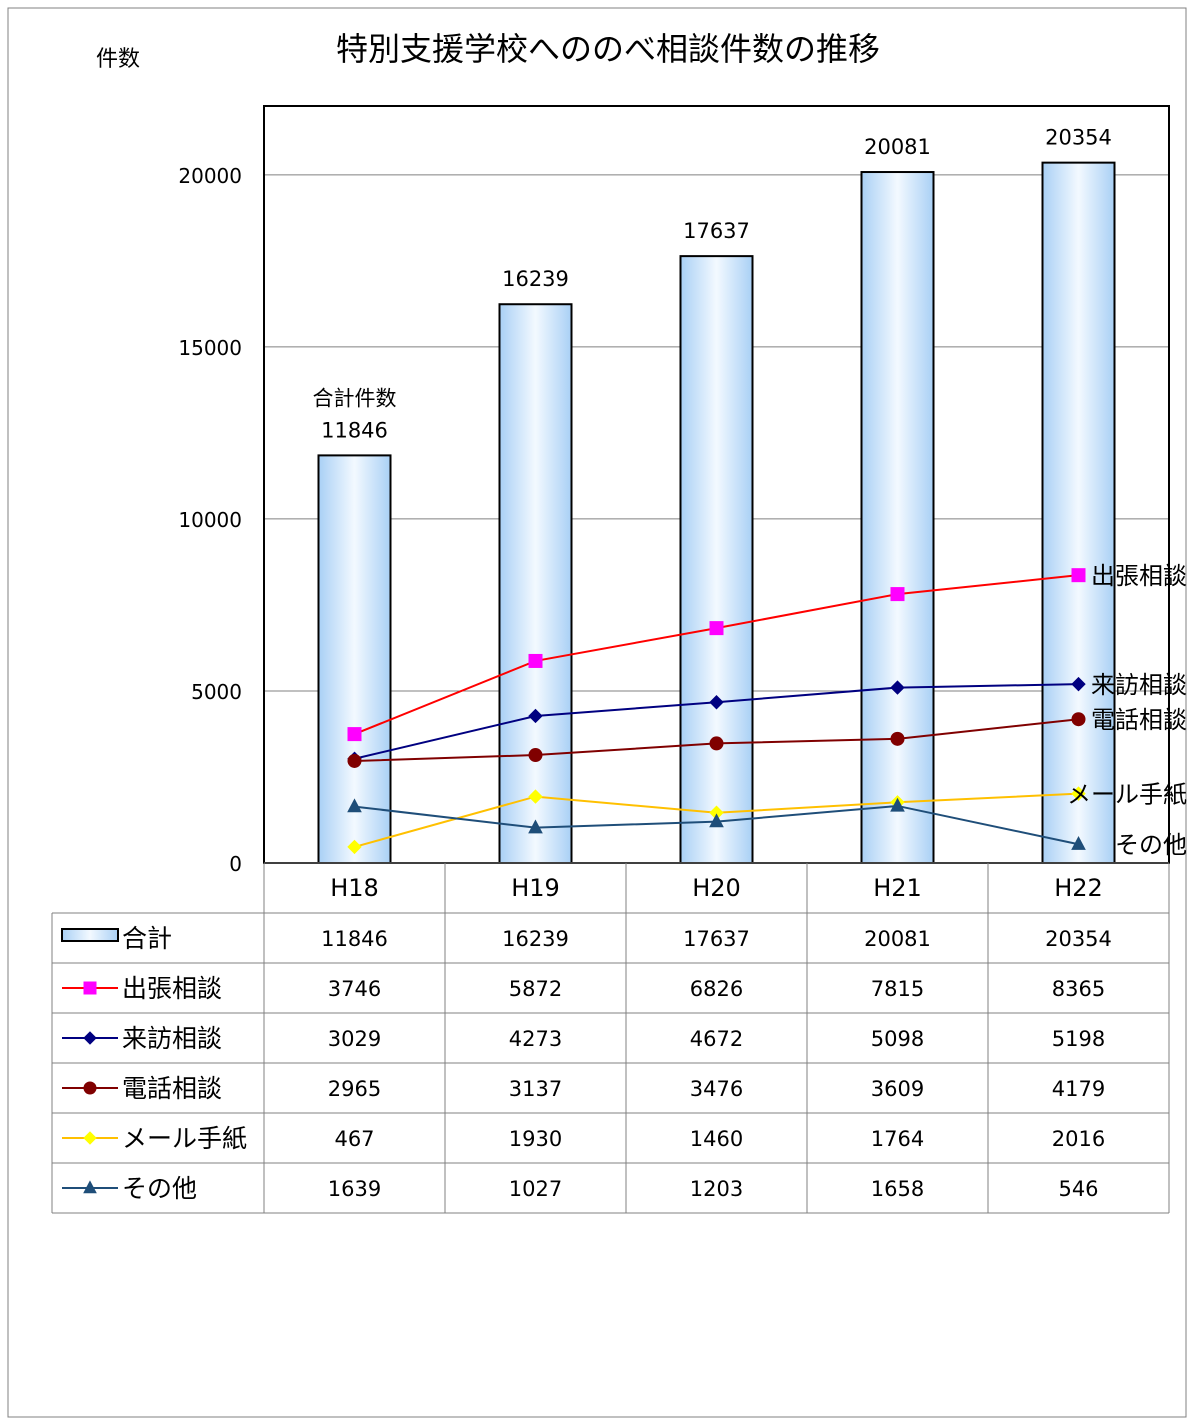 This screenshot has width=1194, height=1425. What do you see at coordinates (1139, 685) in the screenshot?
I see `series-end-label: 来訪相談` at bounding box center [1139, 685].